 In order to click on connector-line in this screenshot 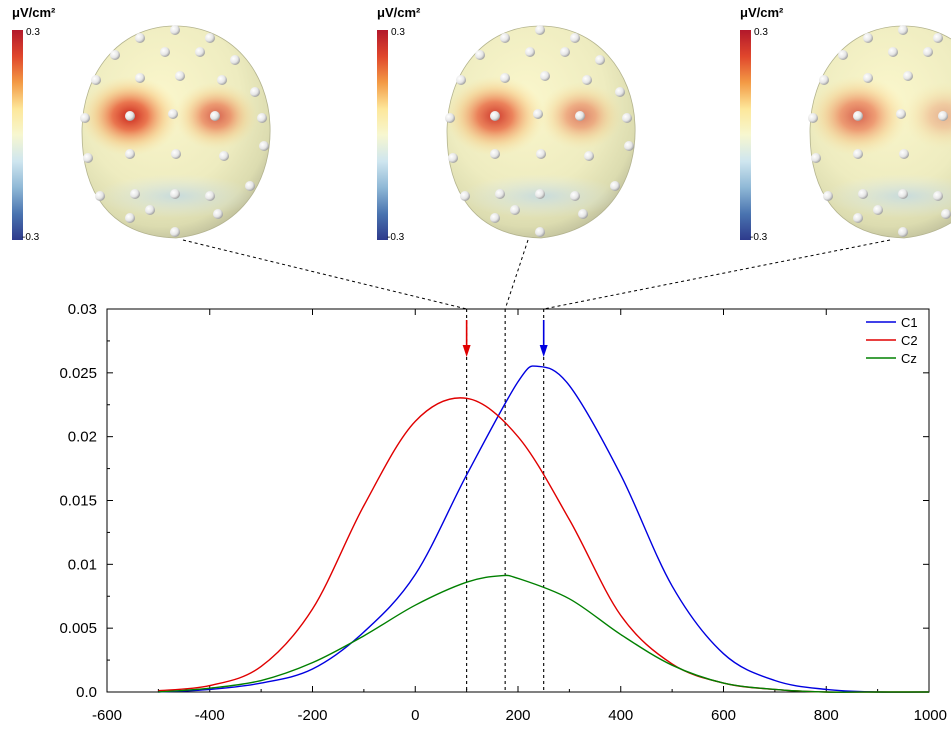, I will do `click(516, 274)`.